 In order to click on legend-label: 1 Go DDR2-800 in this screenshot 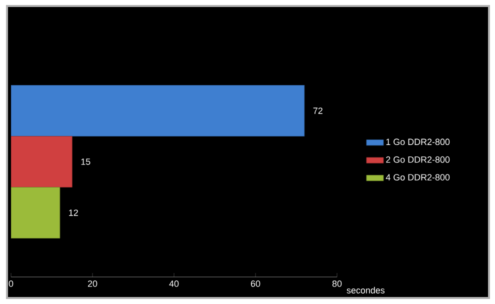, I will do `click(418, 142)`.